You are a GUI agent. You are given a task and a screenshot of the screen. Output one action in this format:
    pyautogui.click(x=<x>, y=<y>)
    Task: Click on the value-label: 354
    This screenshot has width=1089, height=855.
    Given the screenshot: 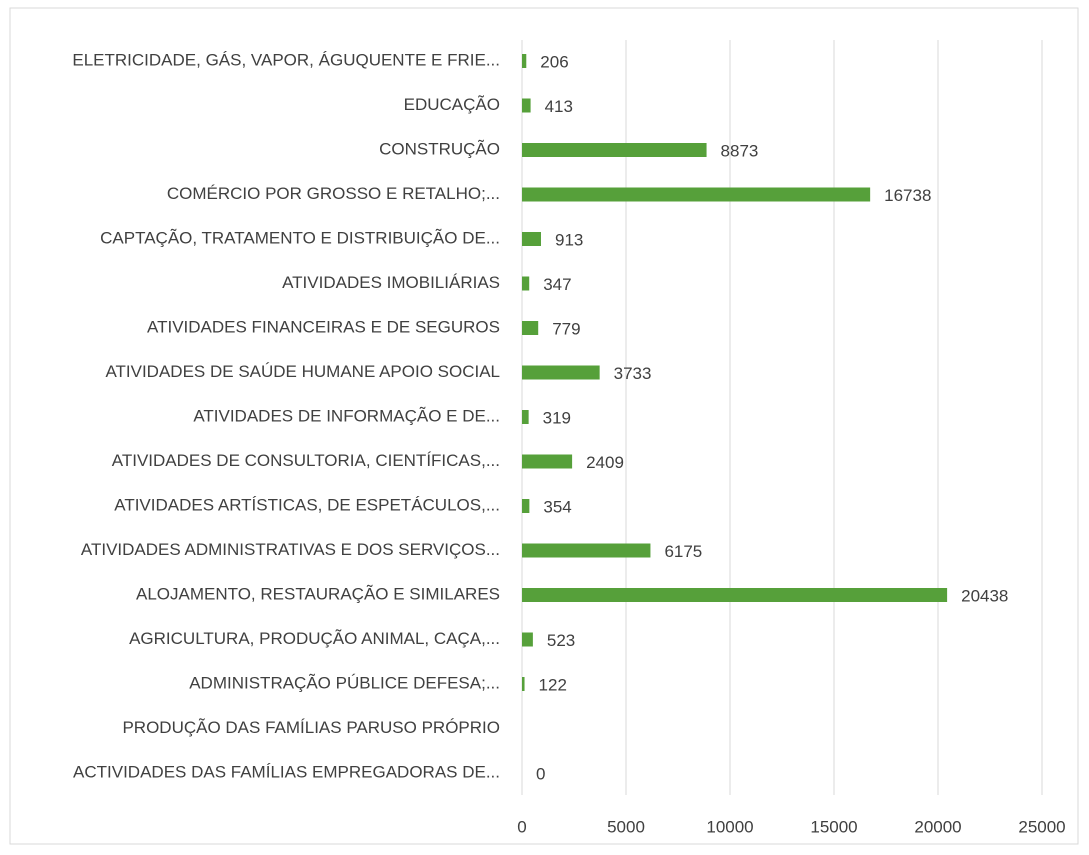 What is the action you would take?
    pyautogui.click(x=557, y=506)
    